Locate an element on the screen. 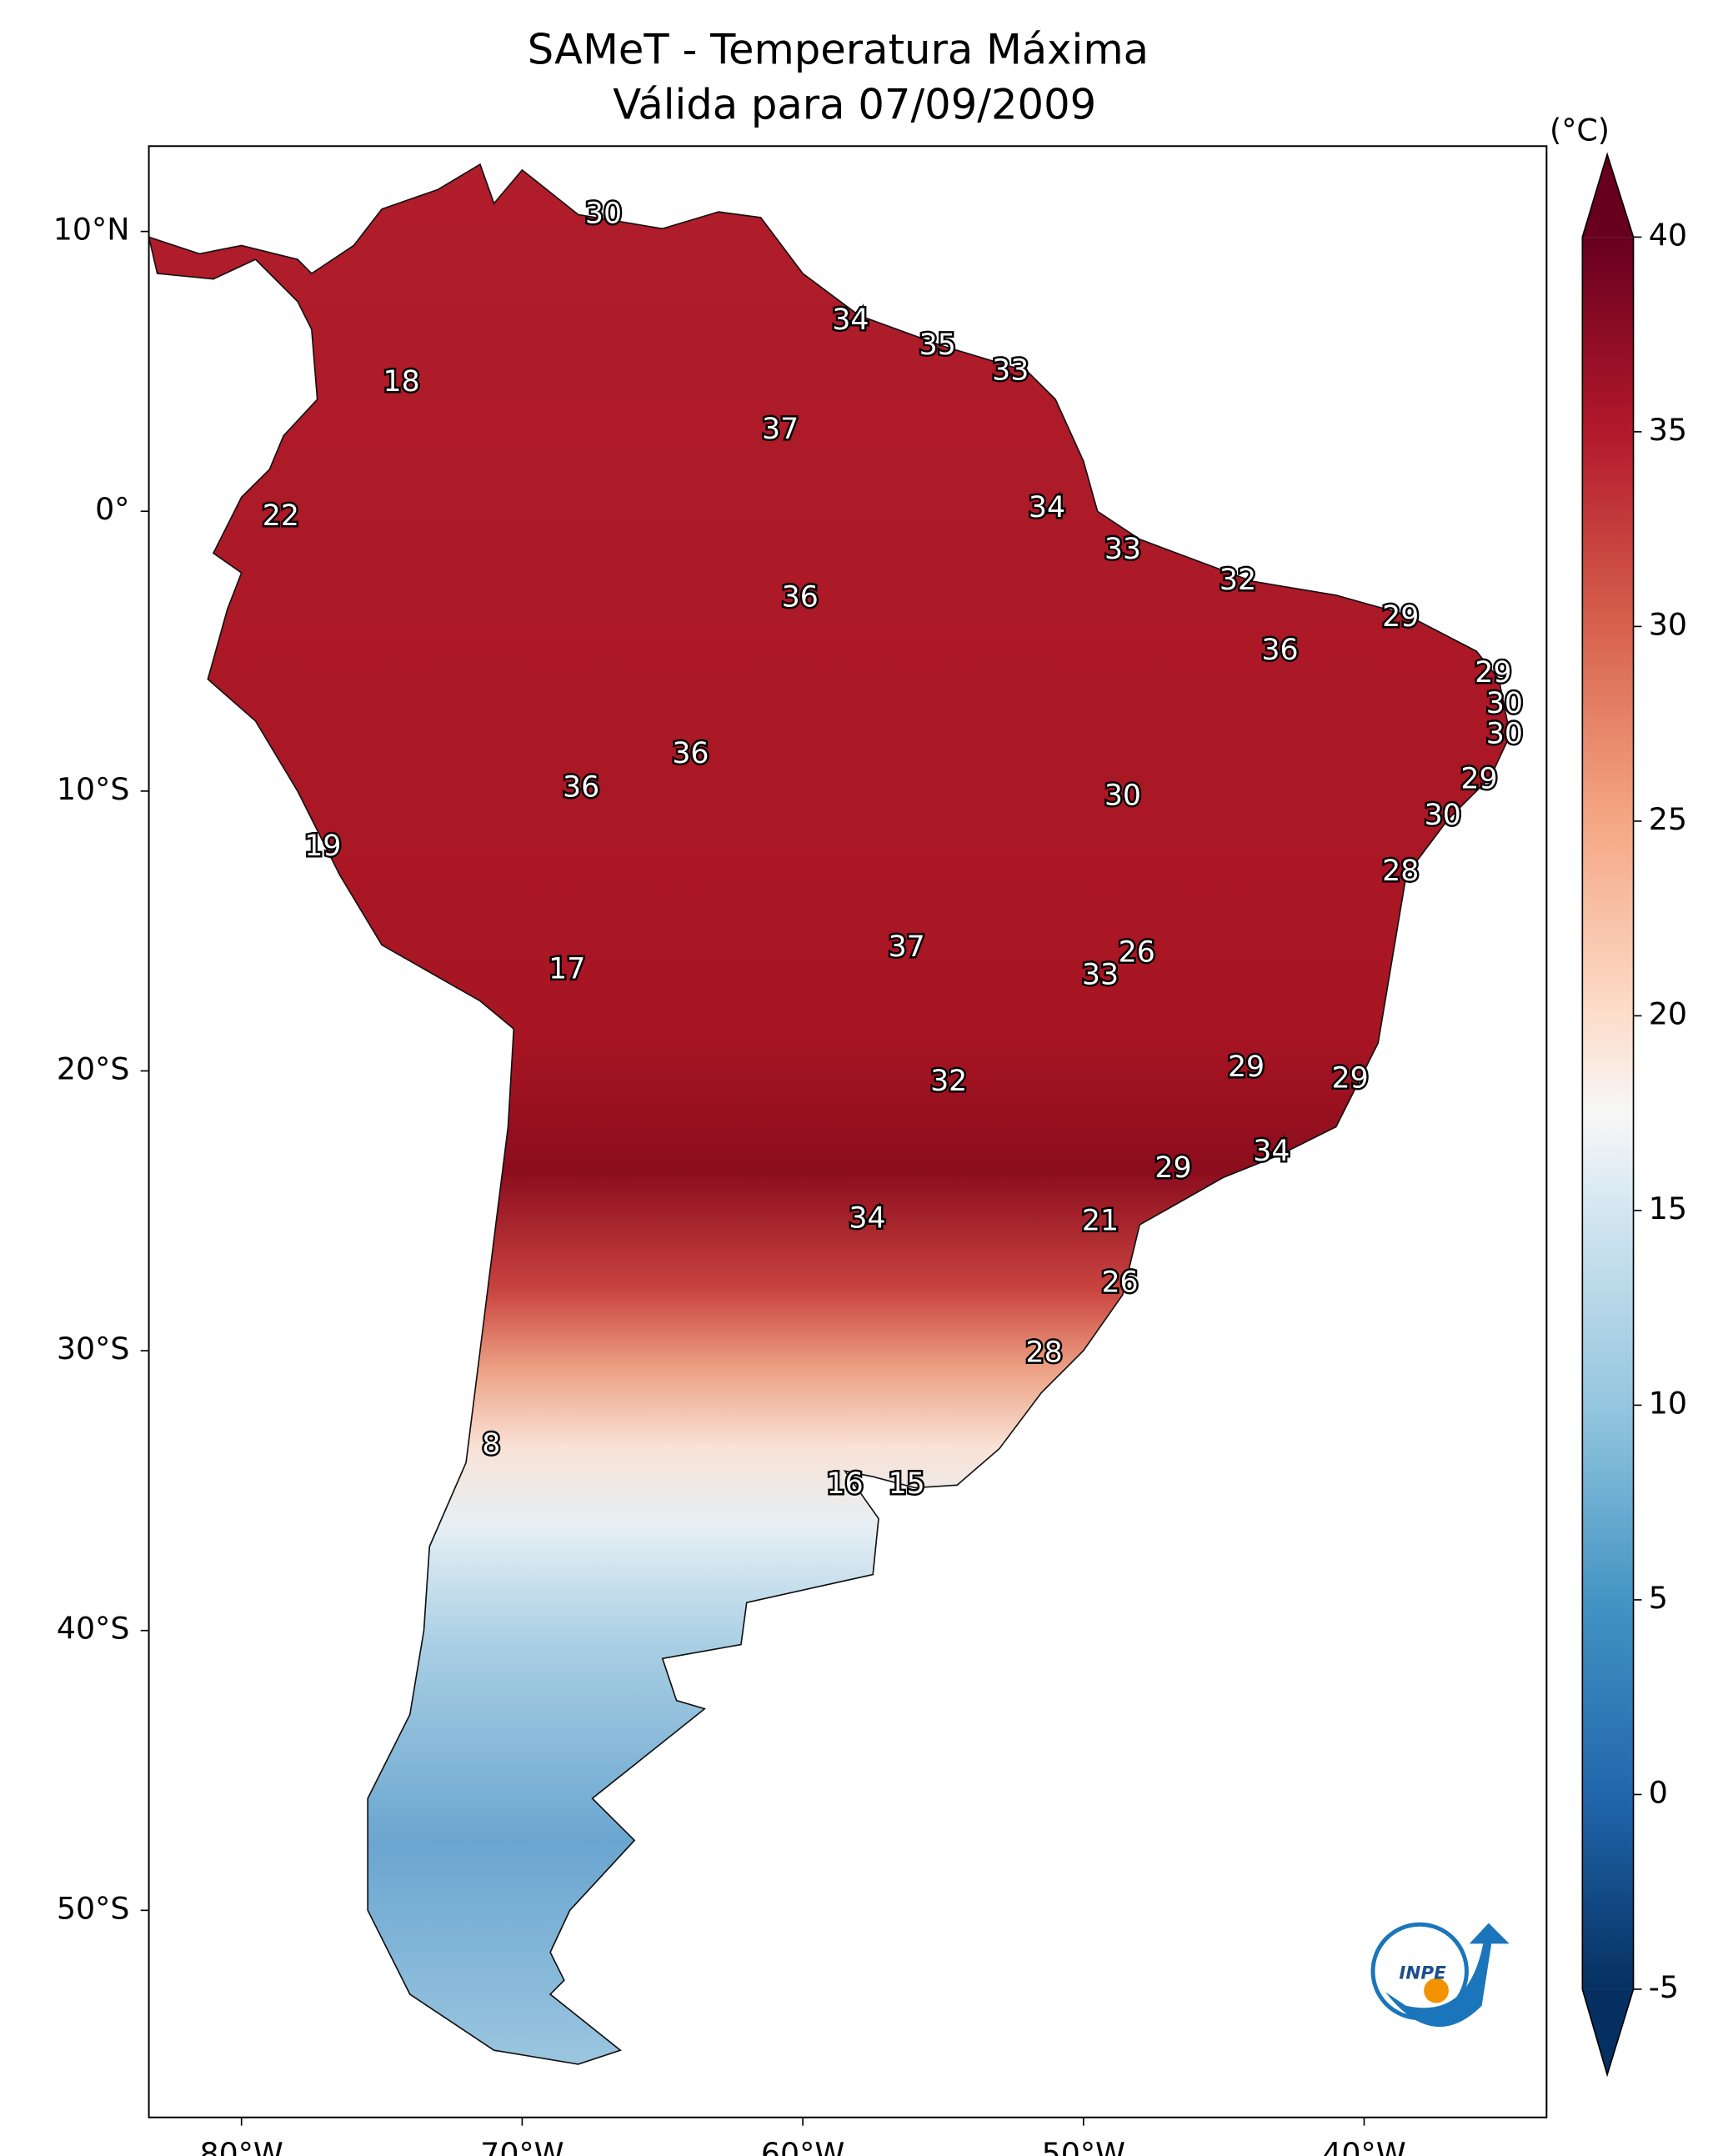 The height and width of the screenshot is (2156, 1723). colorbar-tick-label: 0 is located at coordinates (1659, 1792).